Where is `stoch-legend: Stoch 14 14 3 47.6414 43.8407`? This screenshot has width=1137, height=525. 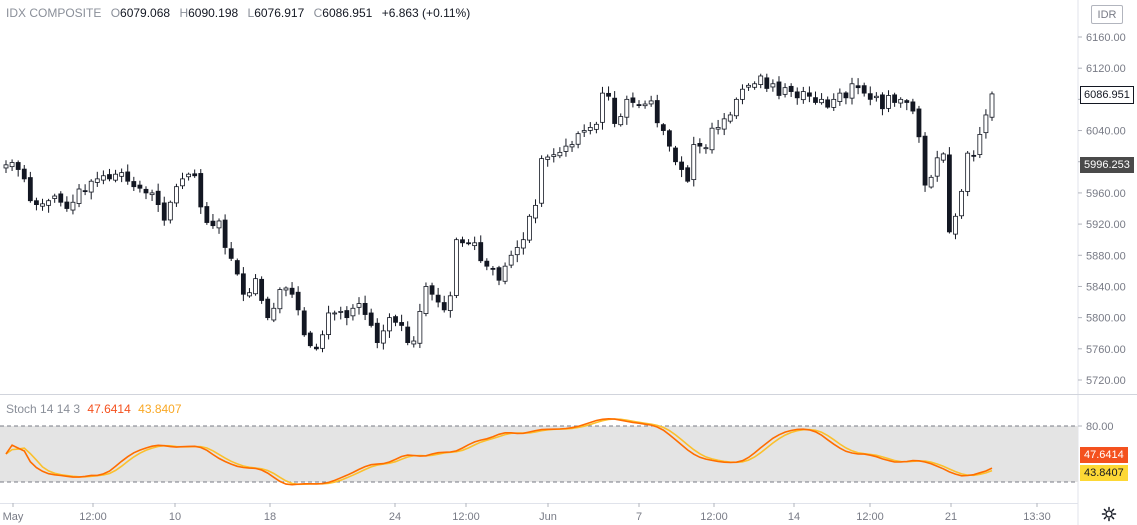 stoch-legend: Stoch 14 14 3 47.6414 43.8407 is located at coordinates (94, 409).